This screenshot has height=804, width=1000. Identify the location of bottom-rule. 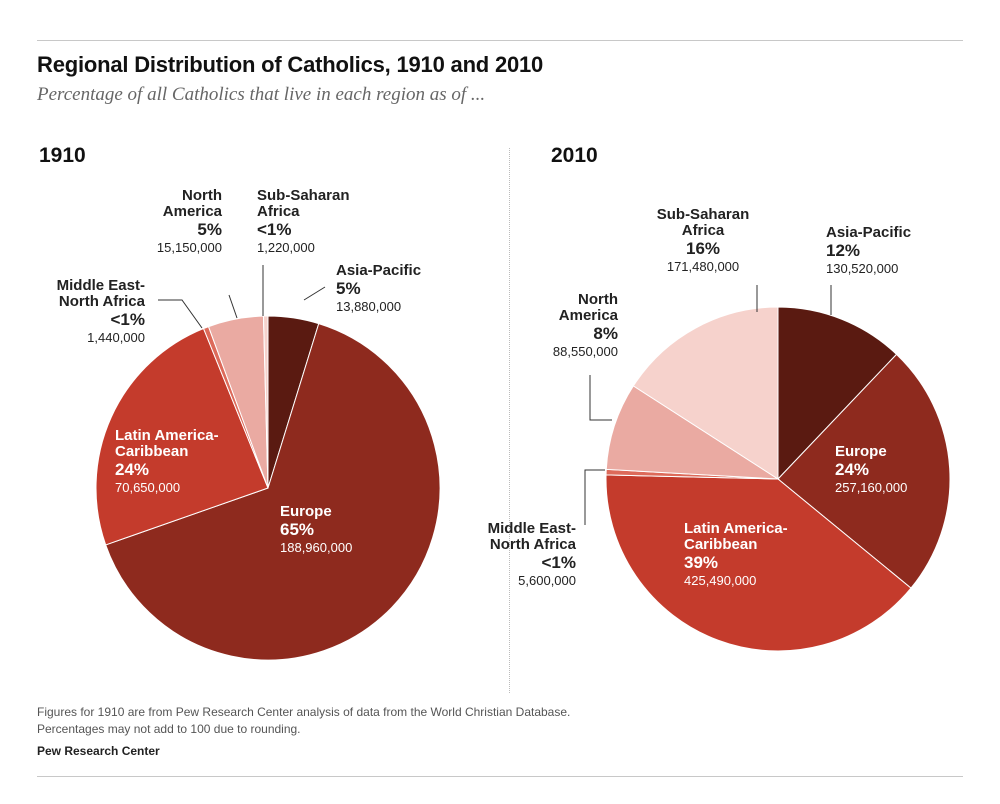
(500, 776).